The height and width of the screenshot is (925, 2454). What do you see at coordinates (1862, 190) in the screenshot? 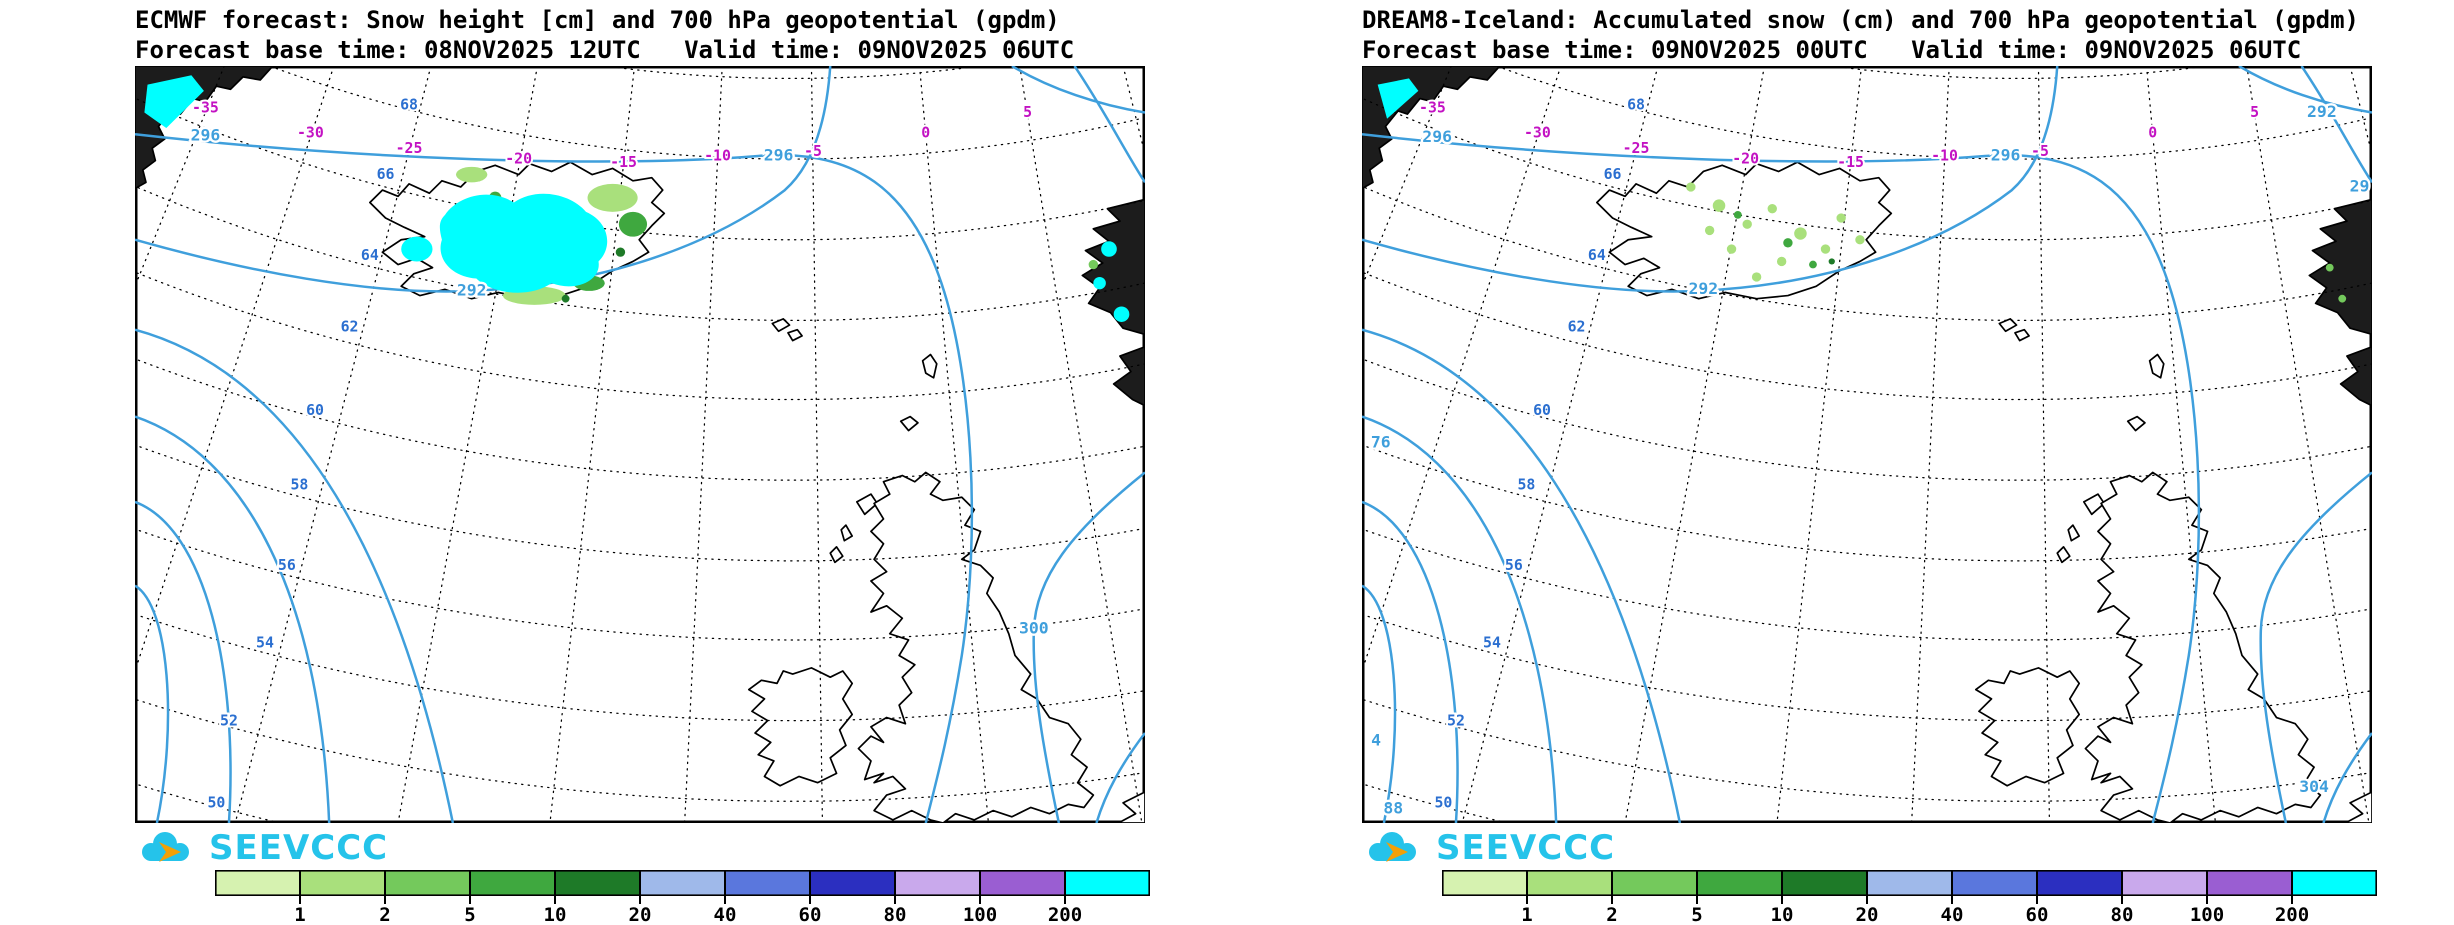
I see `snow-shading-dream8` at bounding box center [1862, 190].